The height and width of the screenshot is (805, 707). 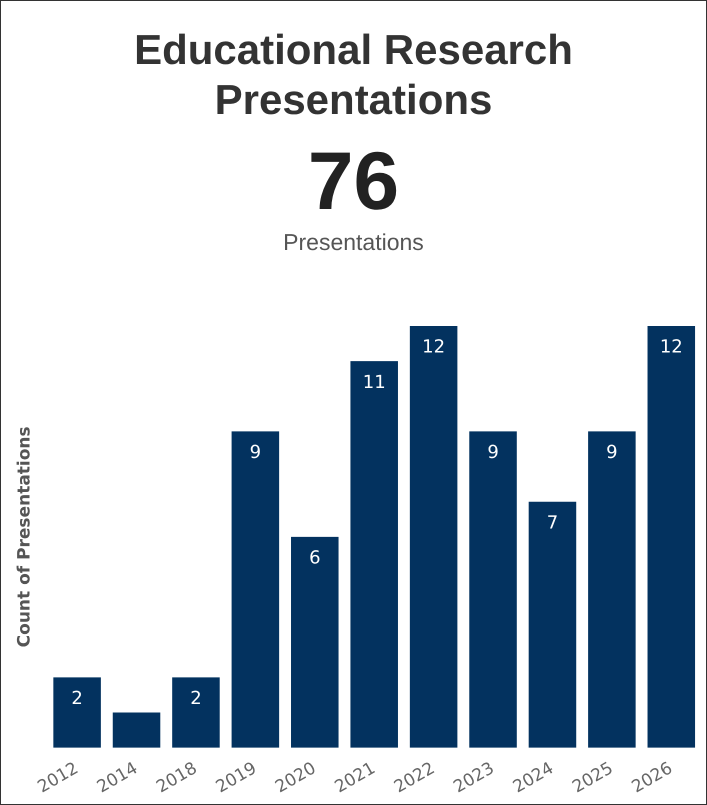 I want to click on data-label: 11, so click(x=374, y=382).